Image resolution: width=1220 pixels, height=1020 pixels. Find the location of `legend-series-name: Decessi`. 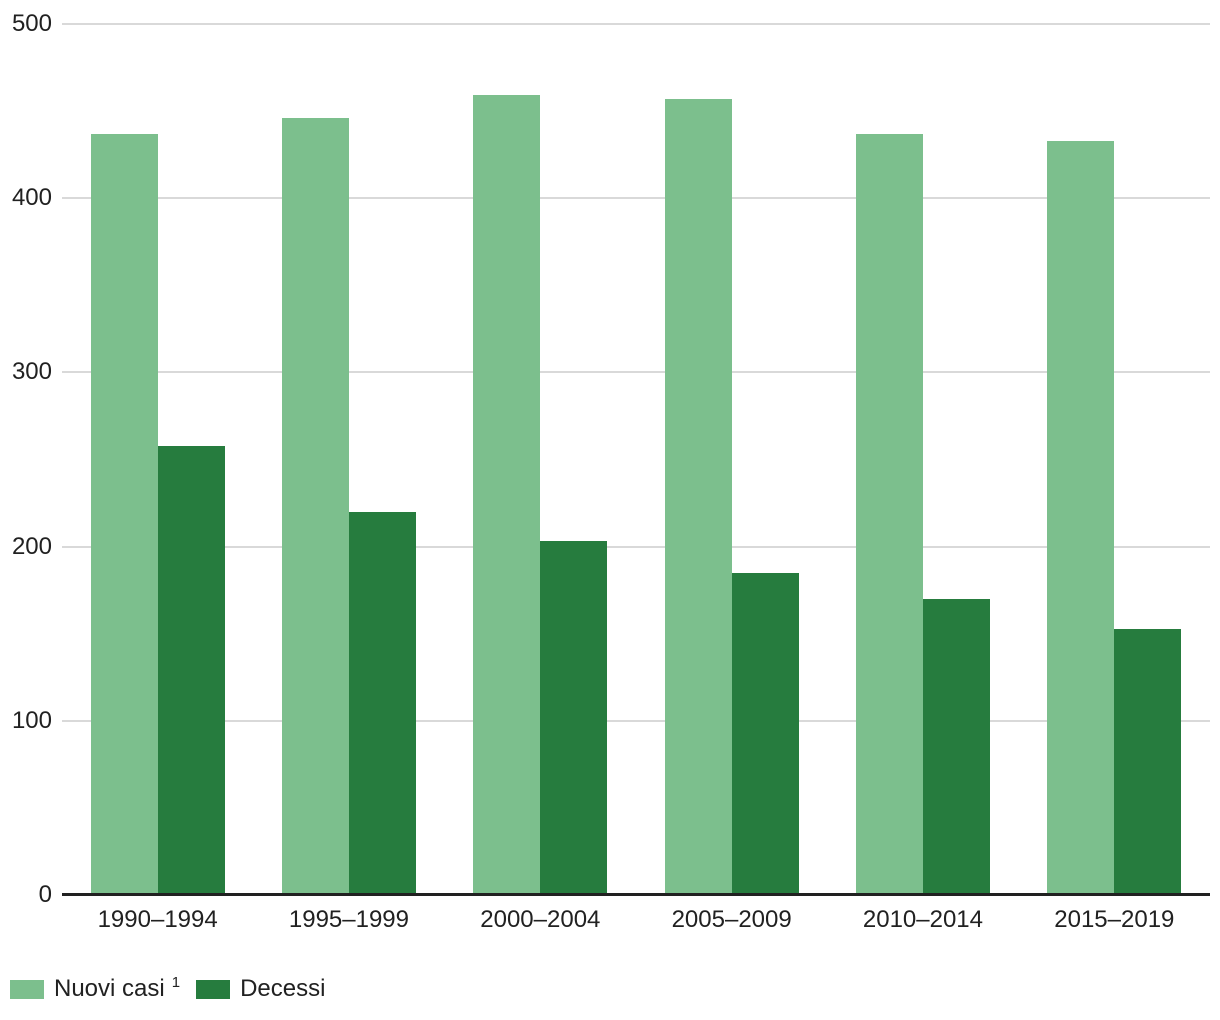

legend-series-name: Decessi is located at coordinates (283, 988).